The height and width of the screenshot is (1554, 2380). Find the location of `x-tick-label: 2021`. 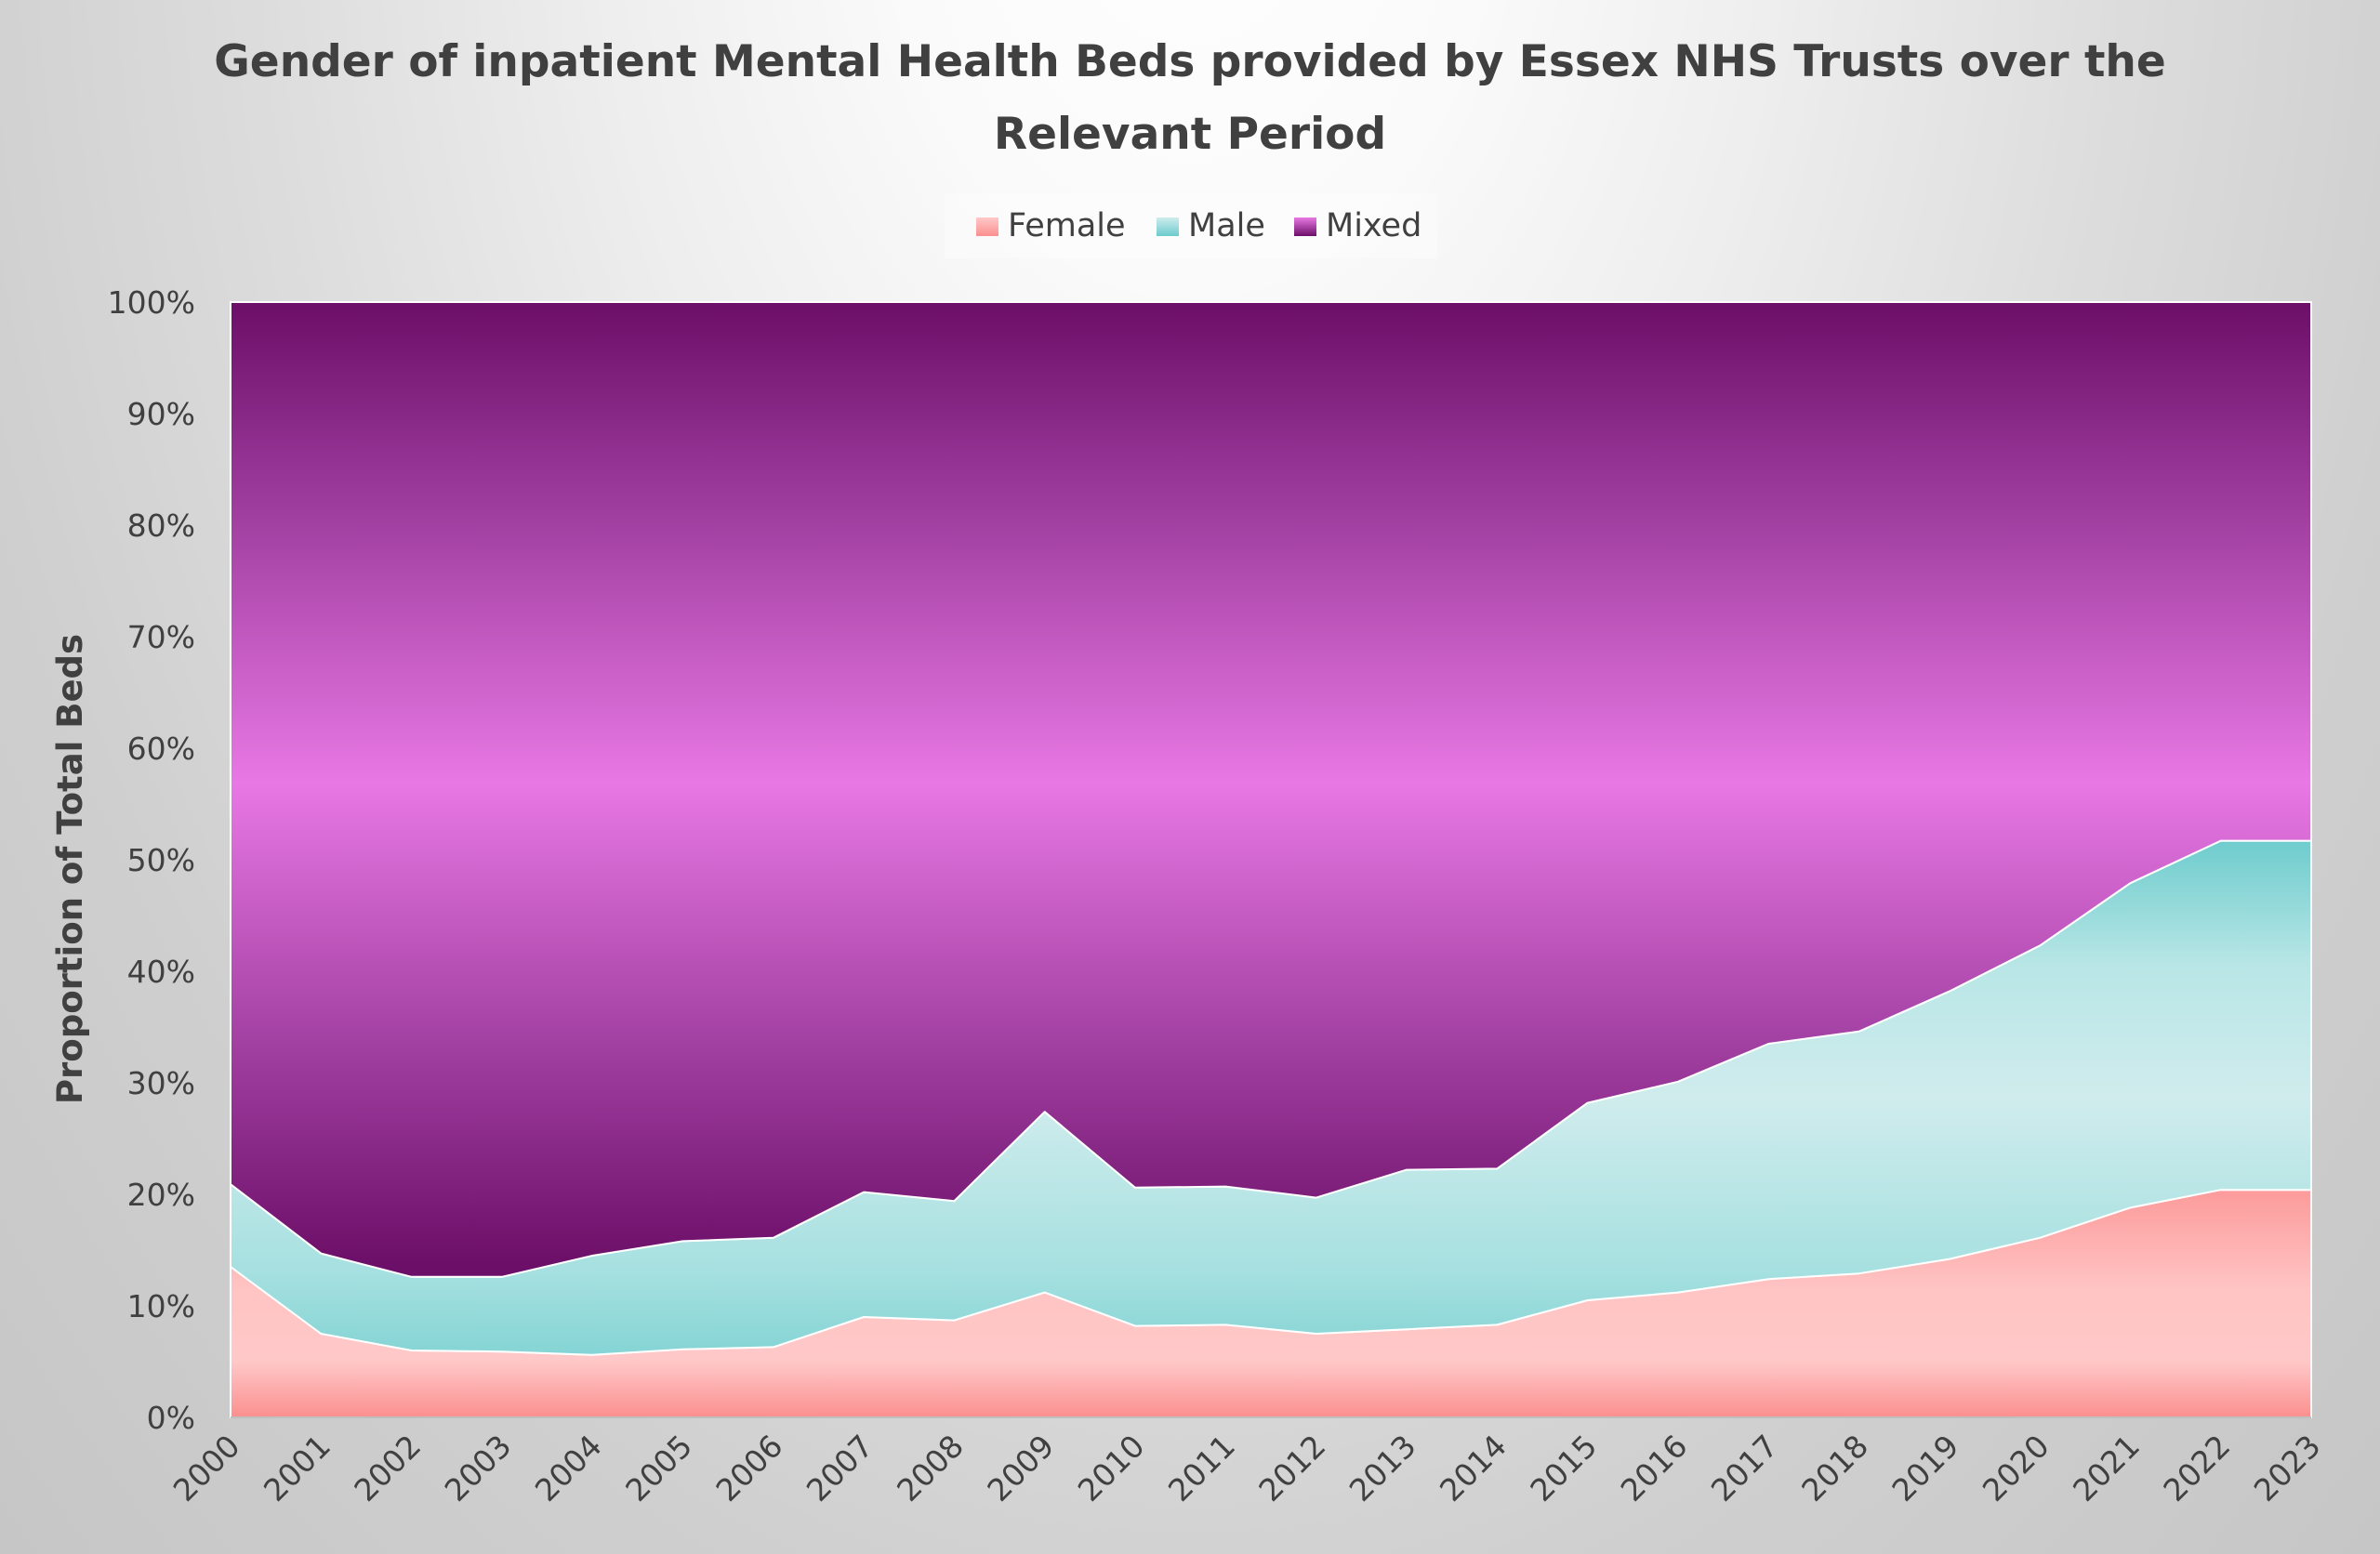

x-tick-label: 2021 is located at coordinates (2106, 1468).